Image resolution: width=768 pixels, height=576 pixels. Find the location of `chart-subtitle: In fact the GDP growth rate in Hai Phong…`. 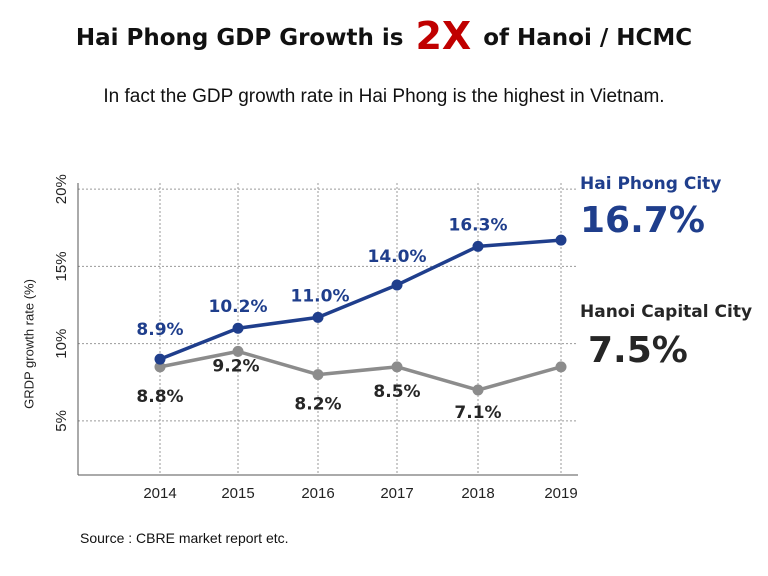

chart-subtitle: In fact the GDP growth rate in Hai Phong… is located at coordinates (384, 96).